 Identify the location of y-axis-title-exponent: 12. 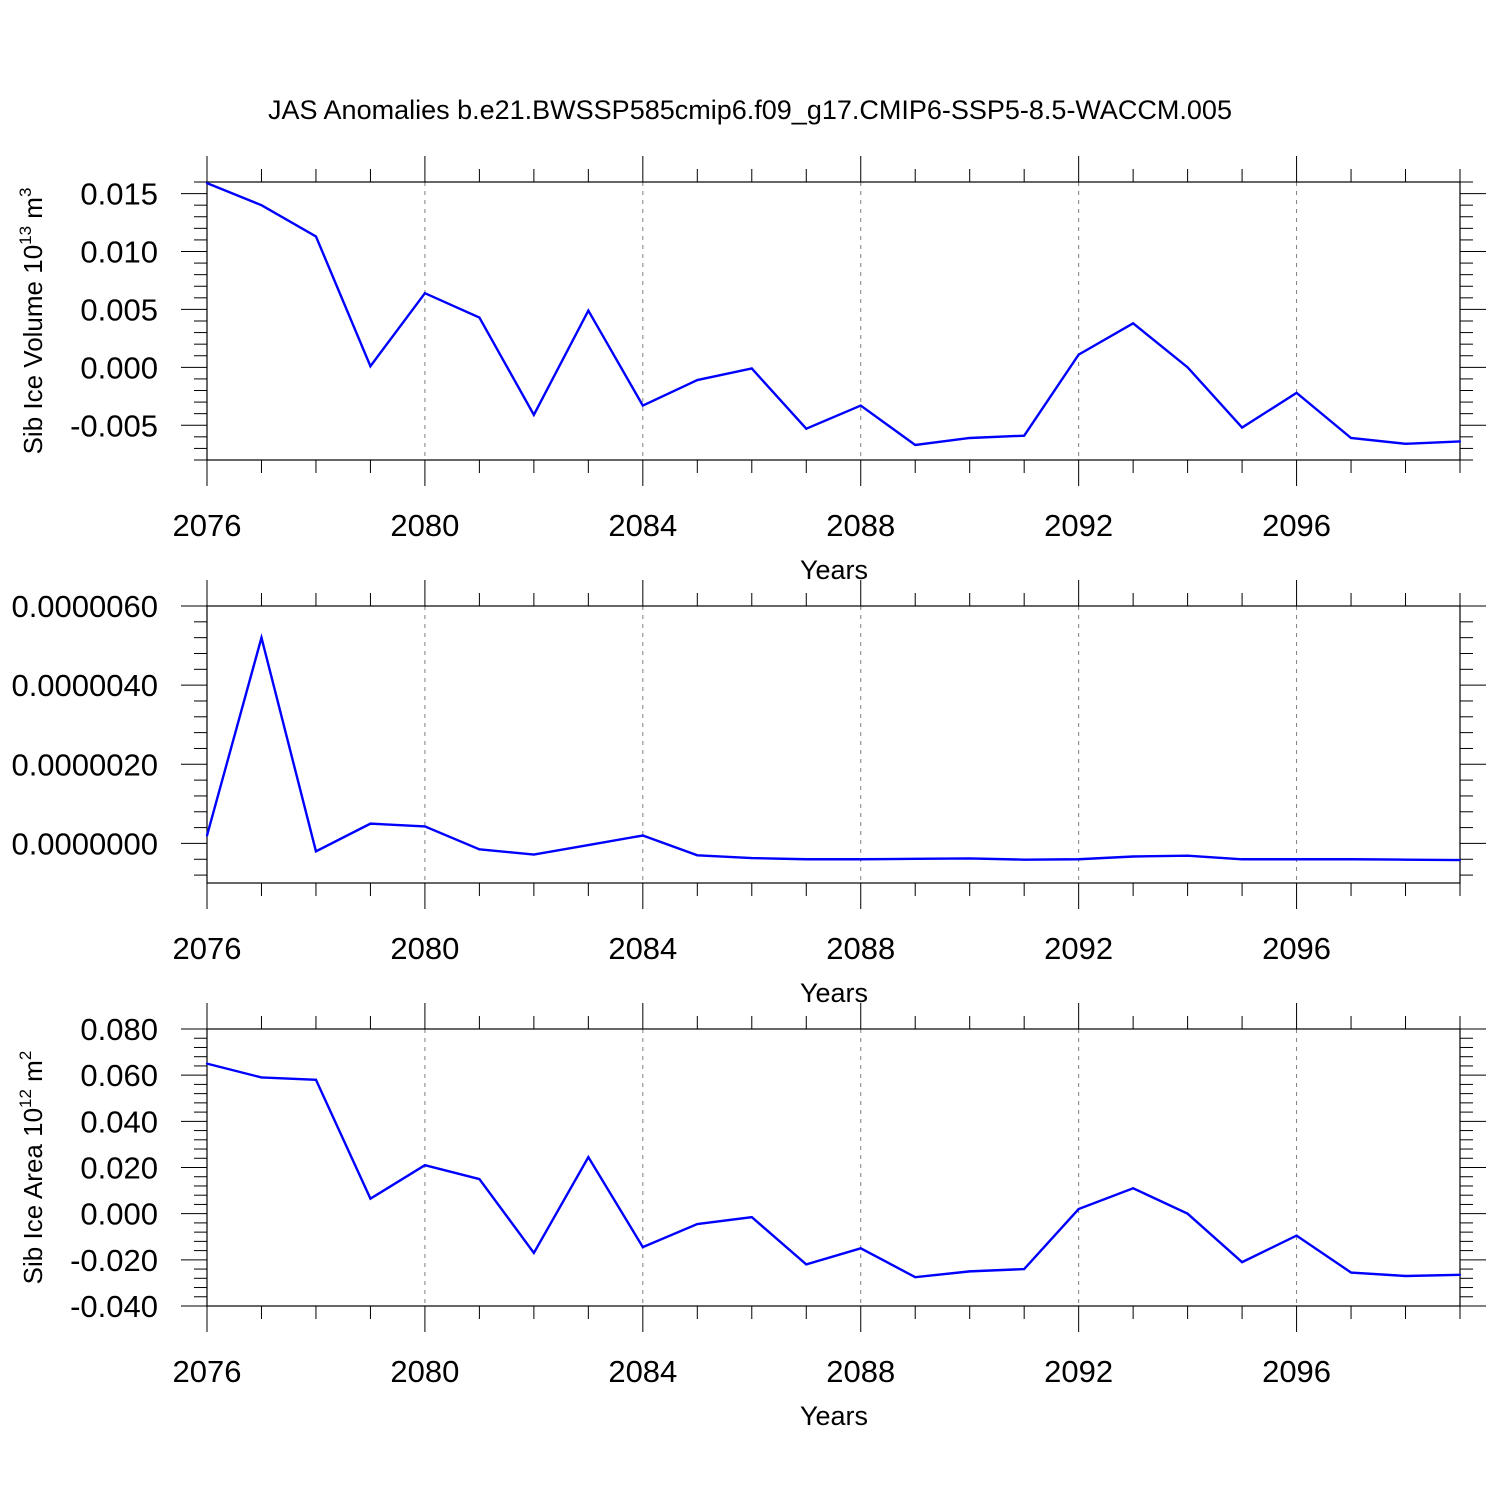
(25, 1098).